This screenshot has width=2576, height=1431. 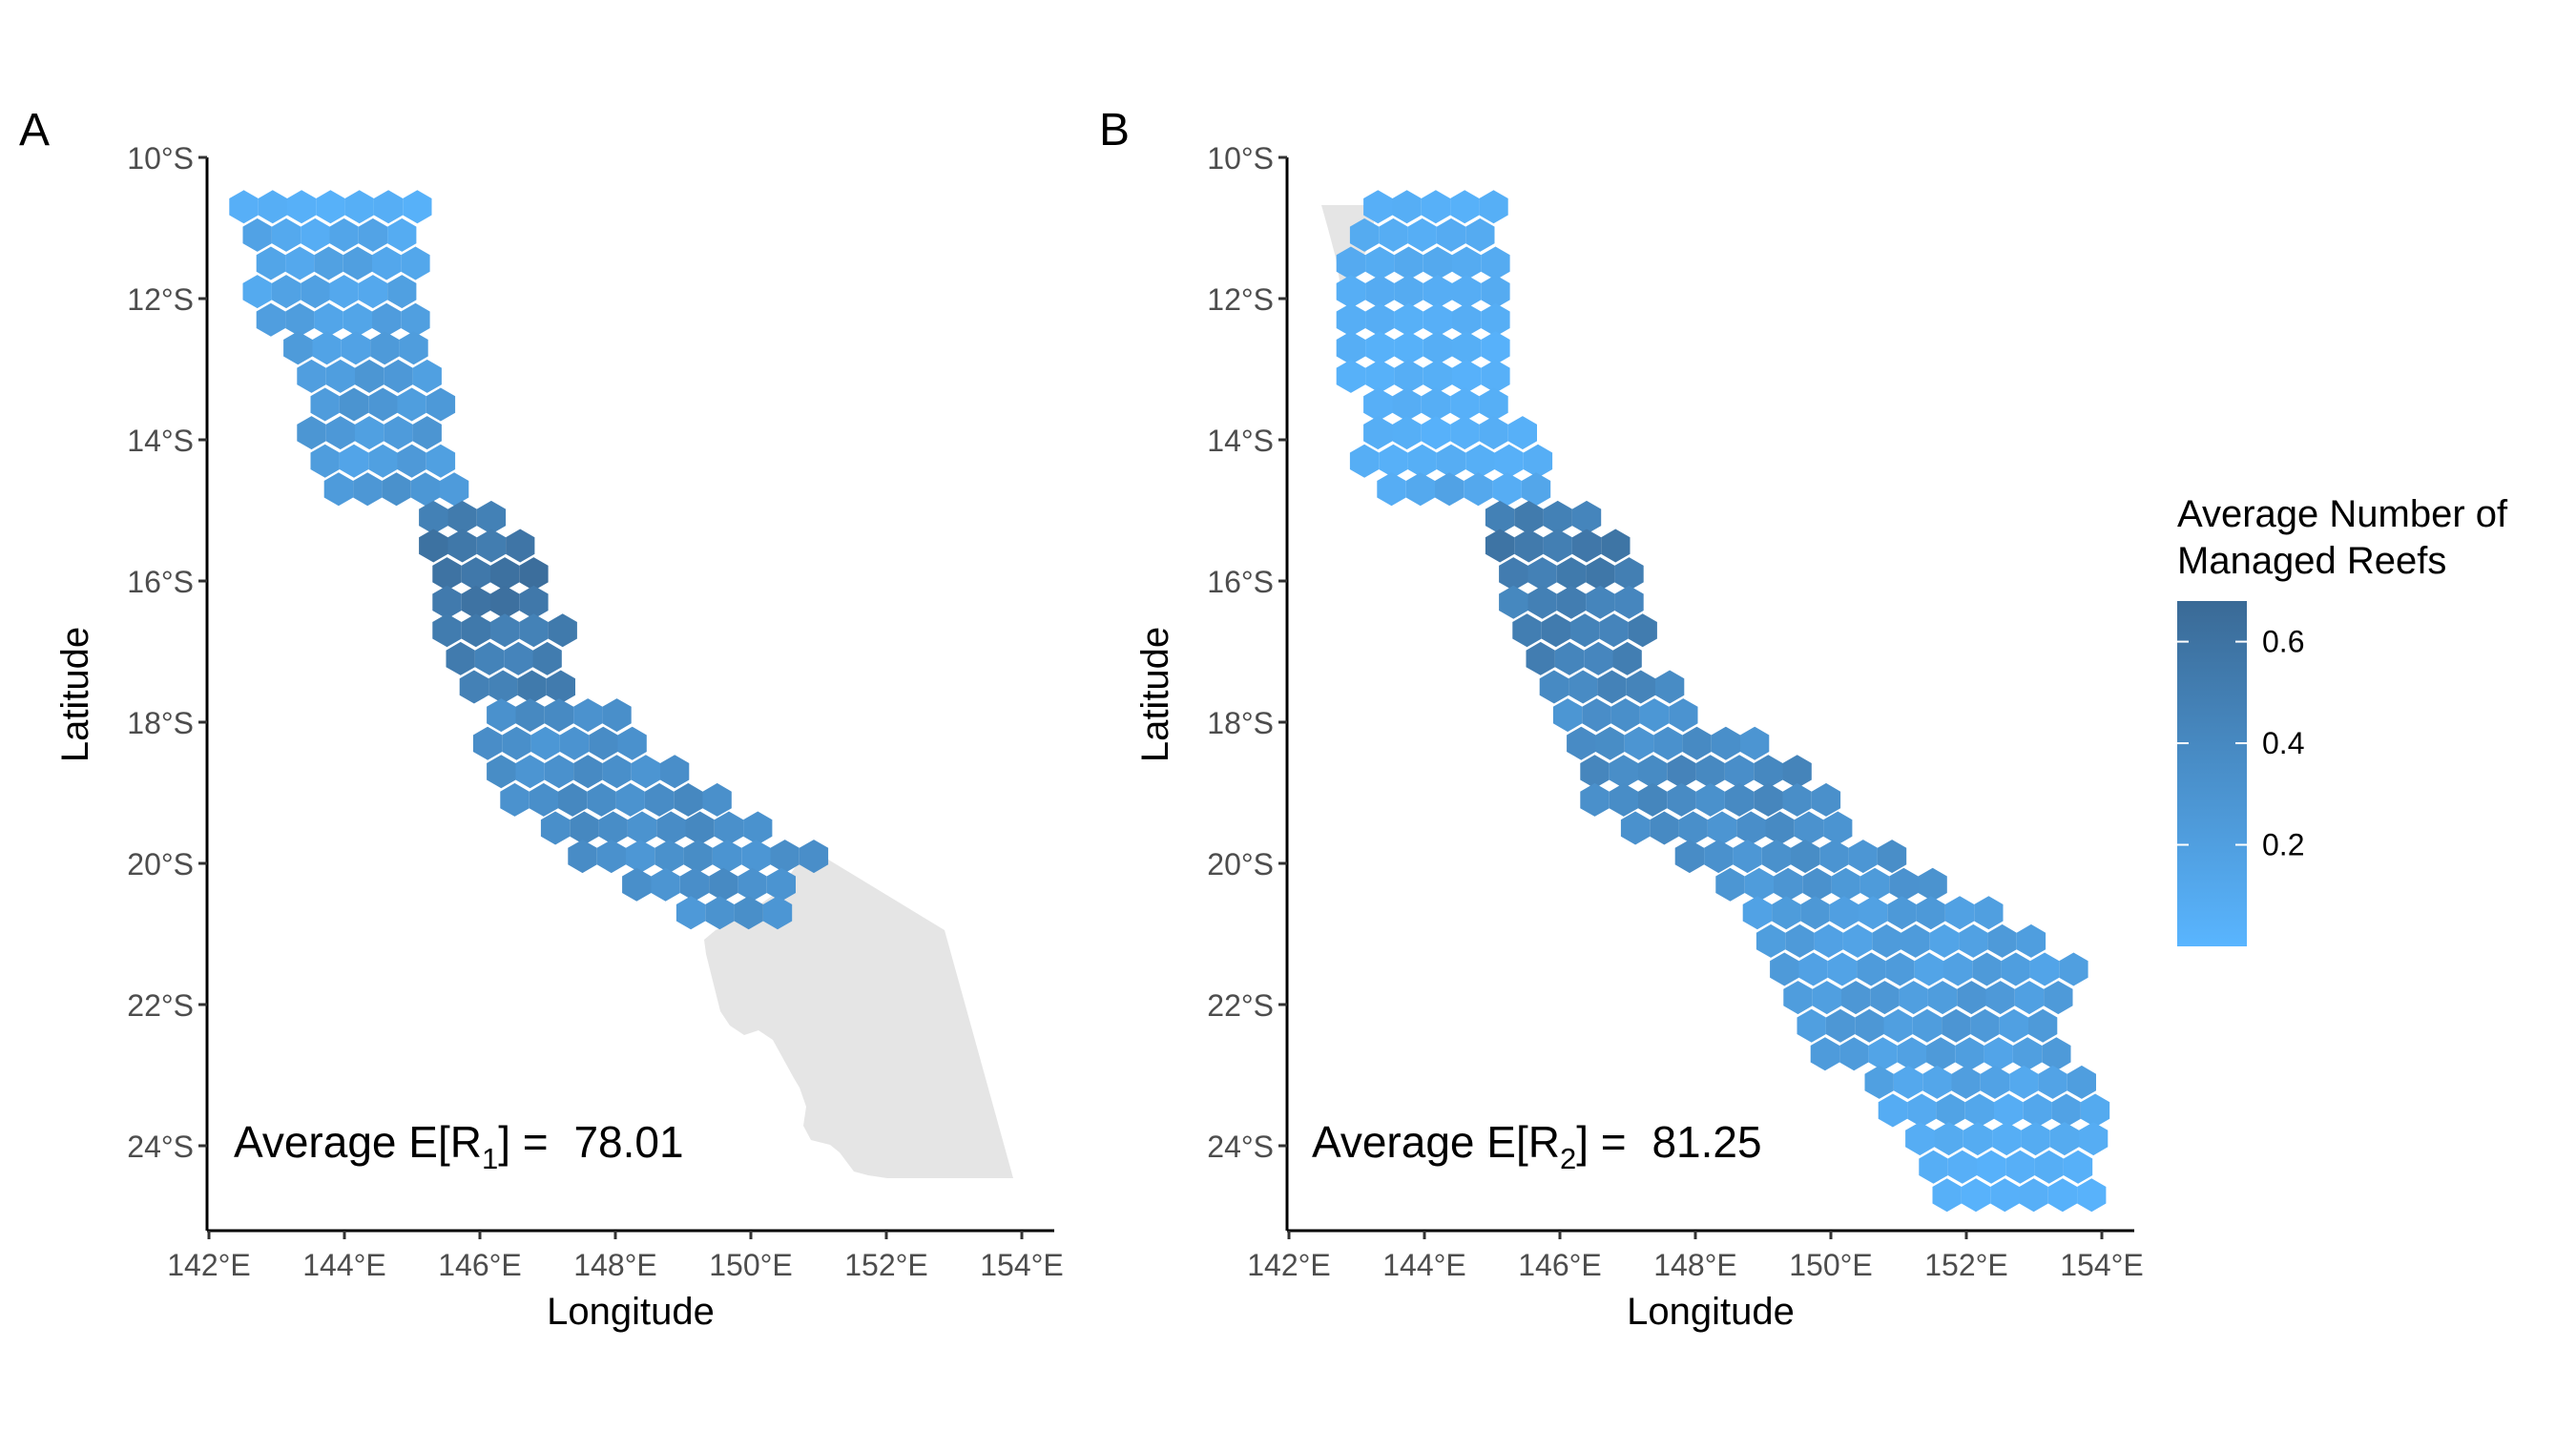 I want to click on panel-b-y-axis-title: Latitude, so click(x=1155, y=694).